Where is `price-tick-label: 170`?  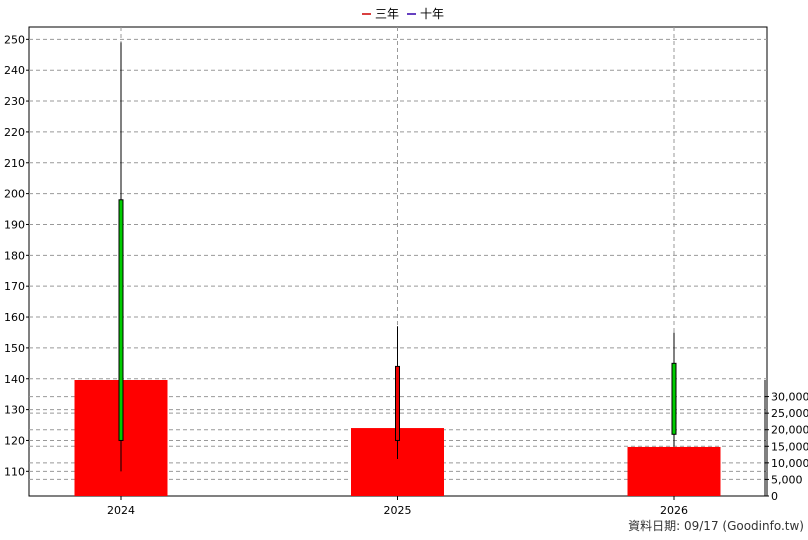 price-tick-label: 170 is located at coordinates (14, 286).